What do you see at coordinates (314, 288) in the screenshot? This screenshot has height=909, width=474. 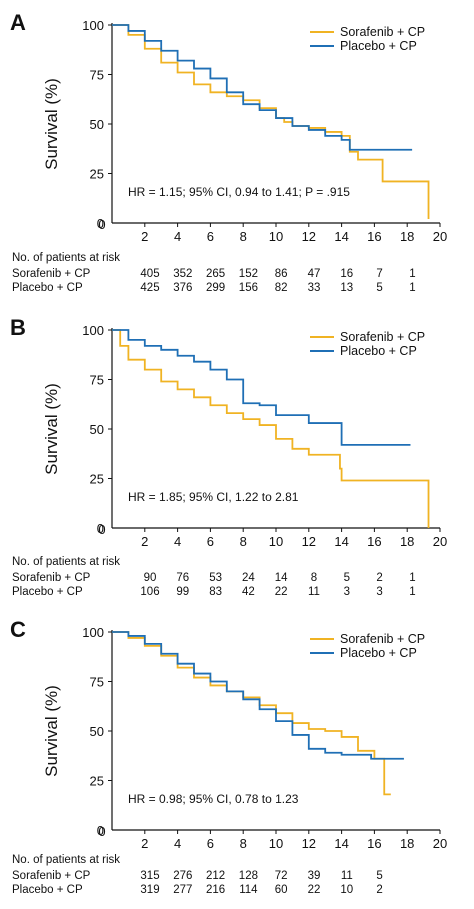 I see `risk-count: 33` at bounding box center [314, 288].